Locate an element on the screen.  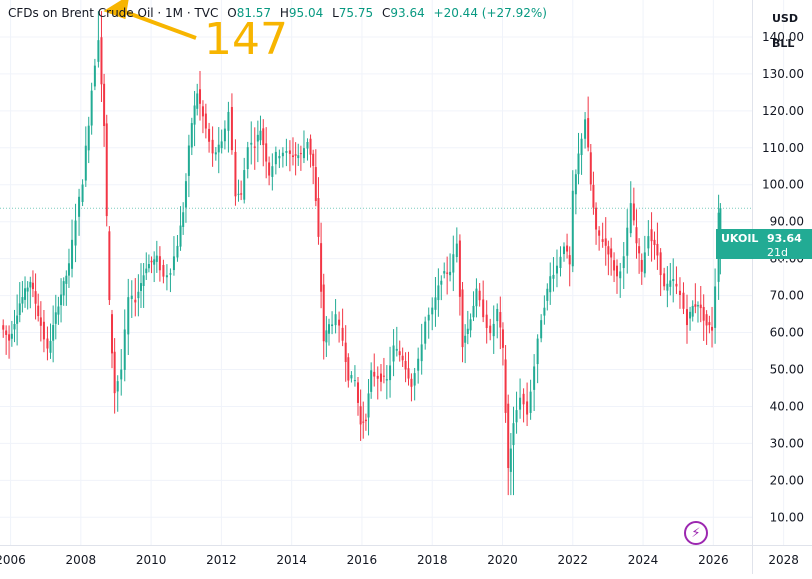
y-tick-label: 140.00 is located at coordinates (783, 37).